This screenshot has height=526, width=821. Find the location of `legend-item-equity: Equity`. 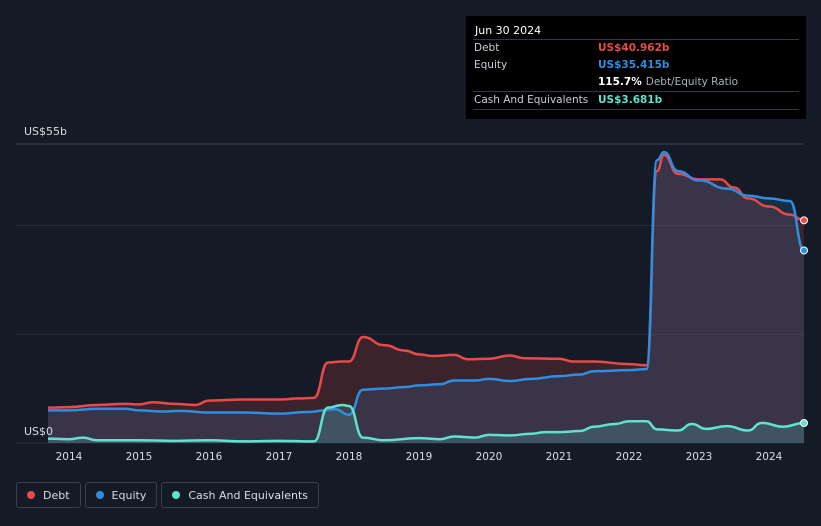

legend-item-equity: Equity is located at coordinates (121, 495).